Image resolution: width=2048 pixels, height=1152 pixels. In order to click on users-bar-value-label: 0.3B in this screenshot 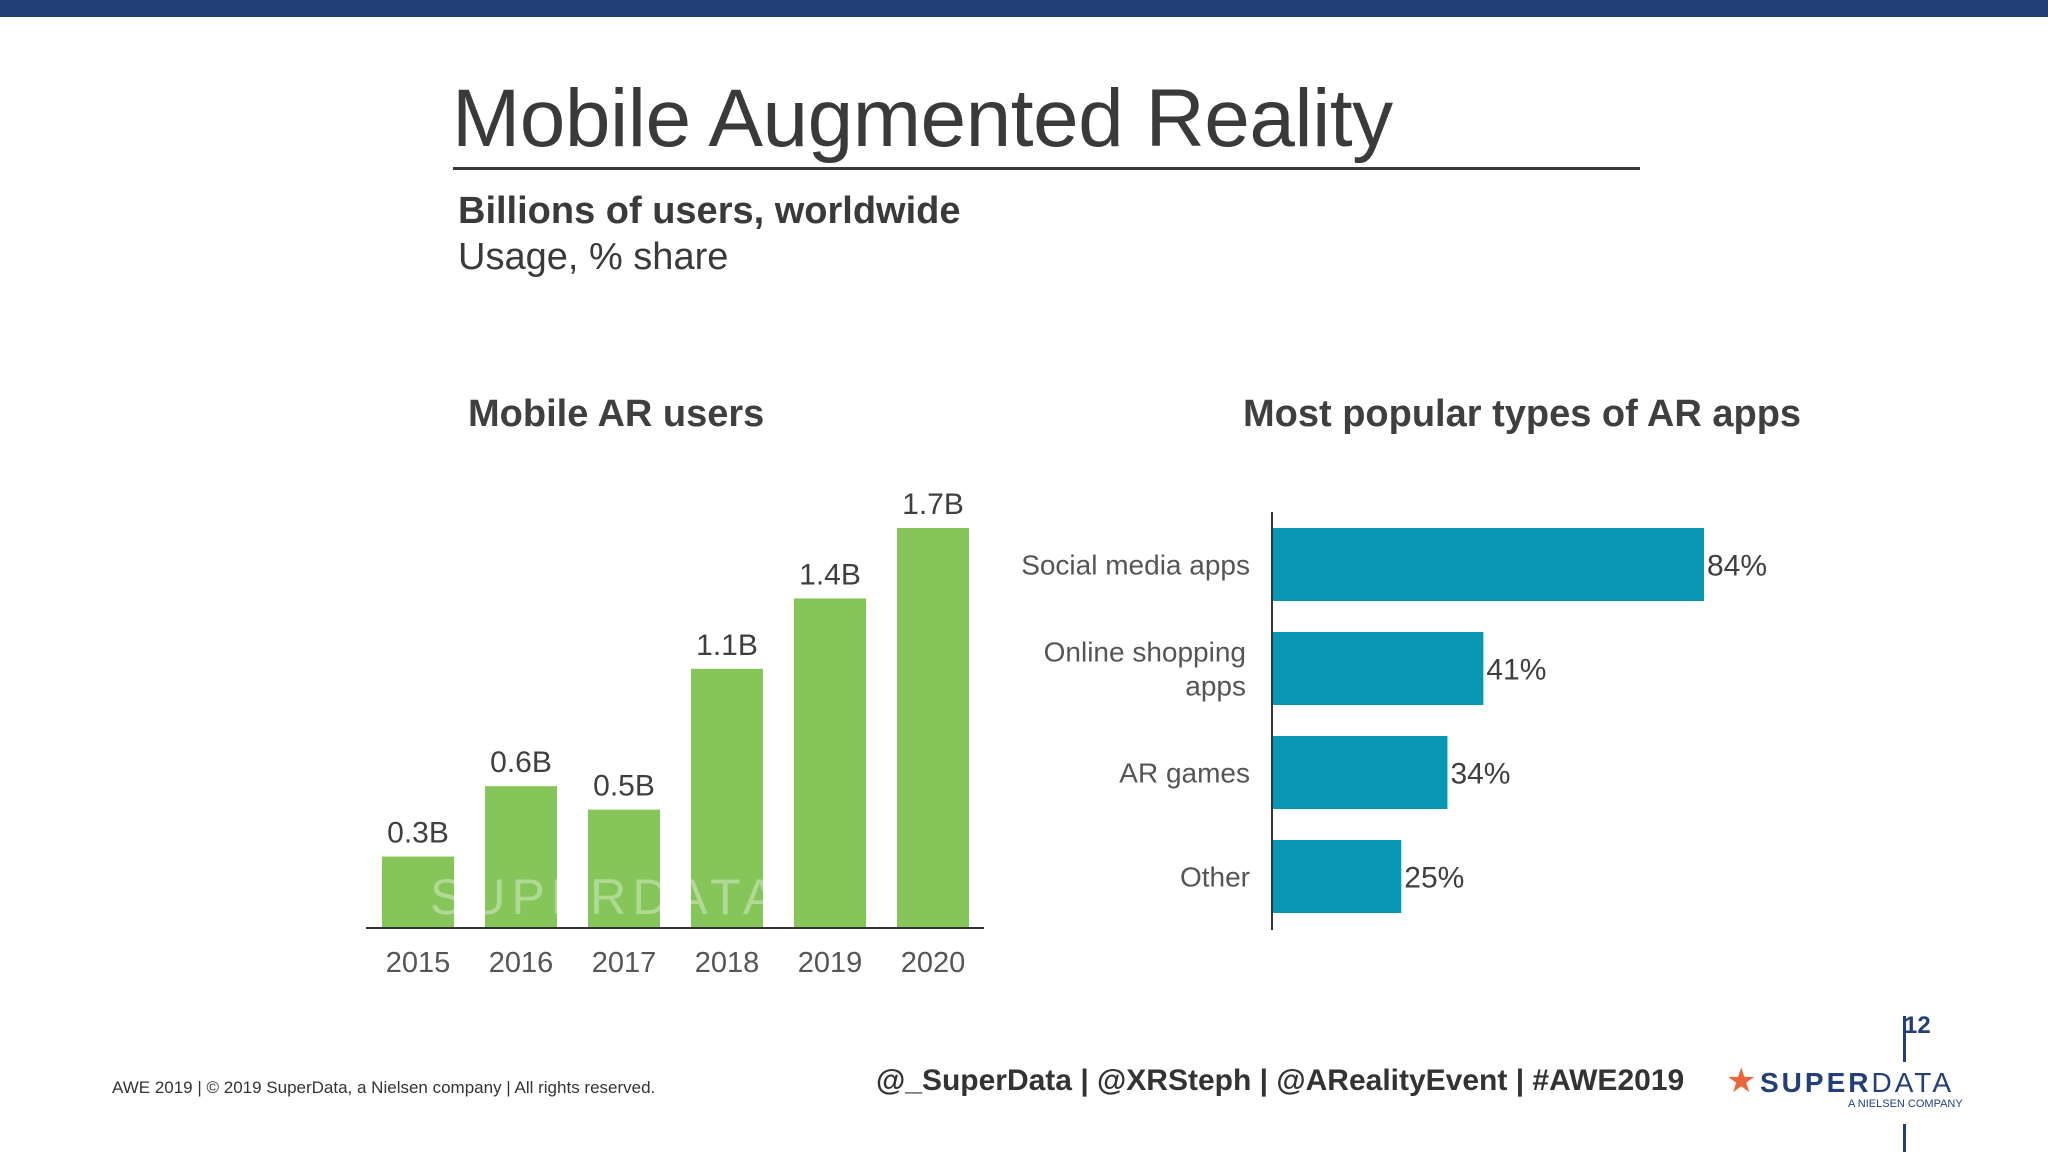, I will do `click(418, 833)`.